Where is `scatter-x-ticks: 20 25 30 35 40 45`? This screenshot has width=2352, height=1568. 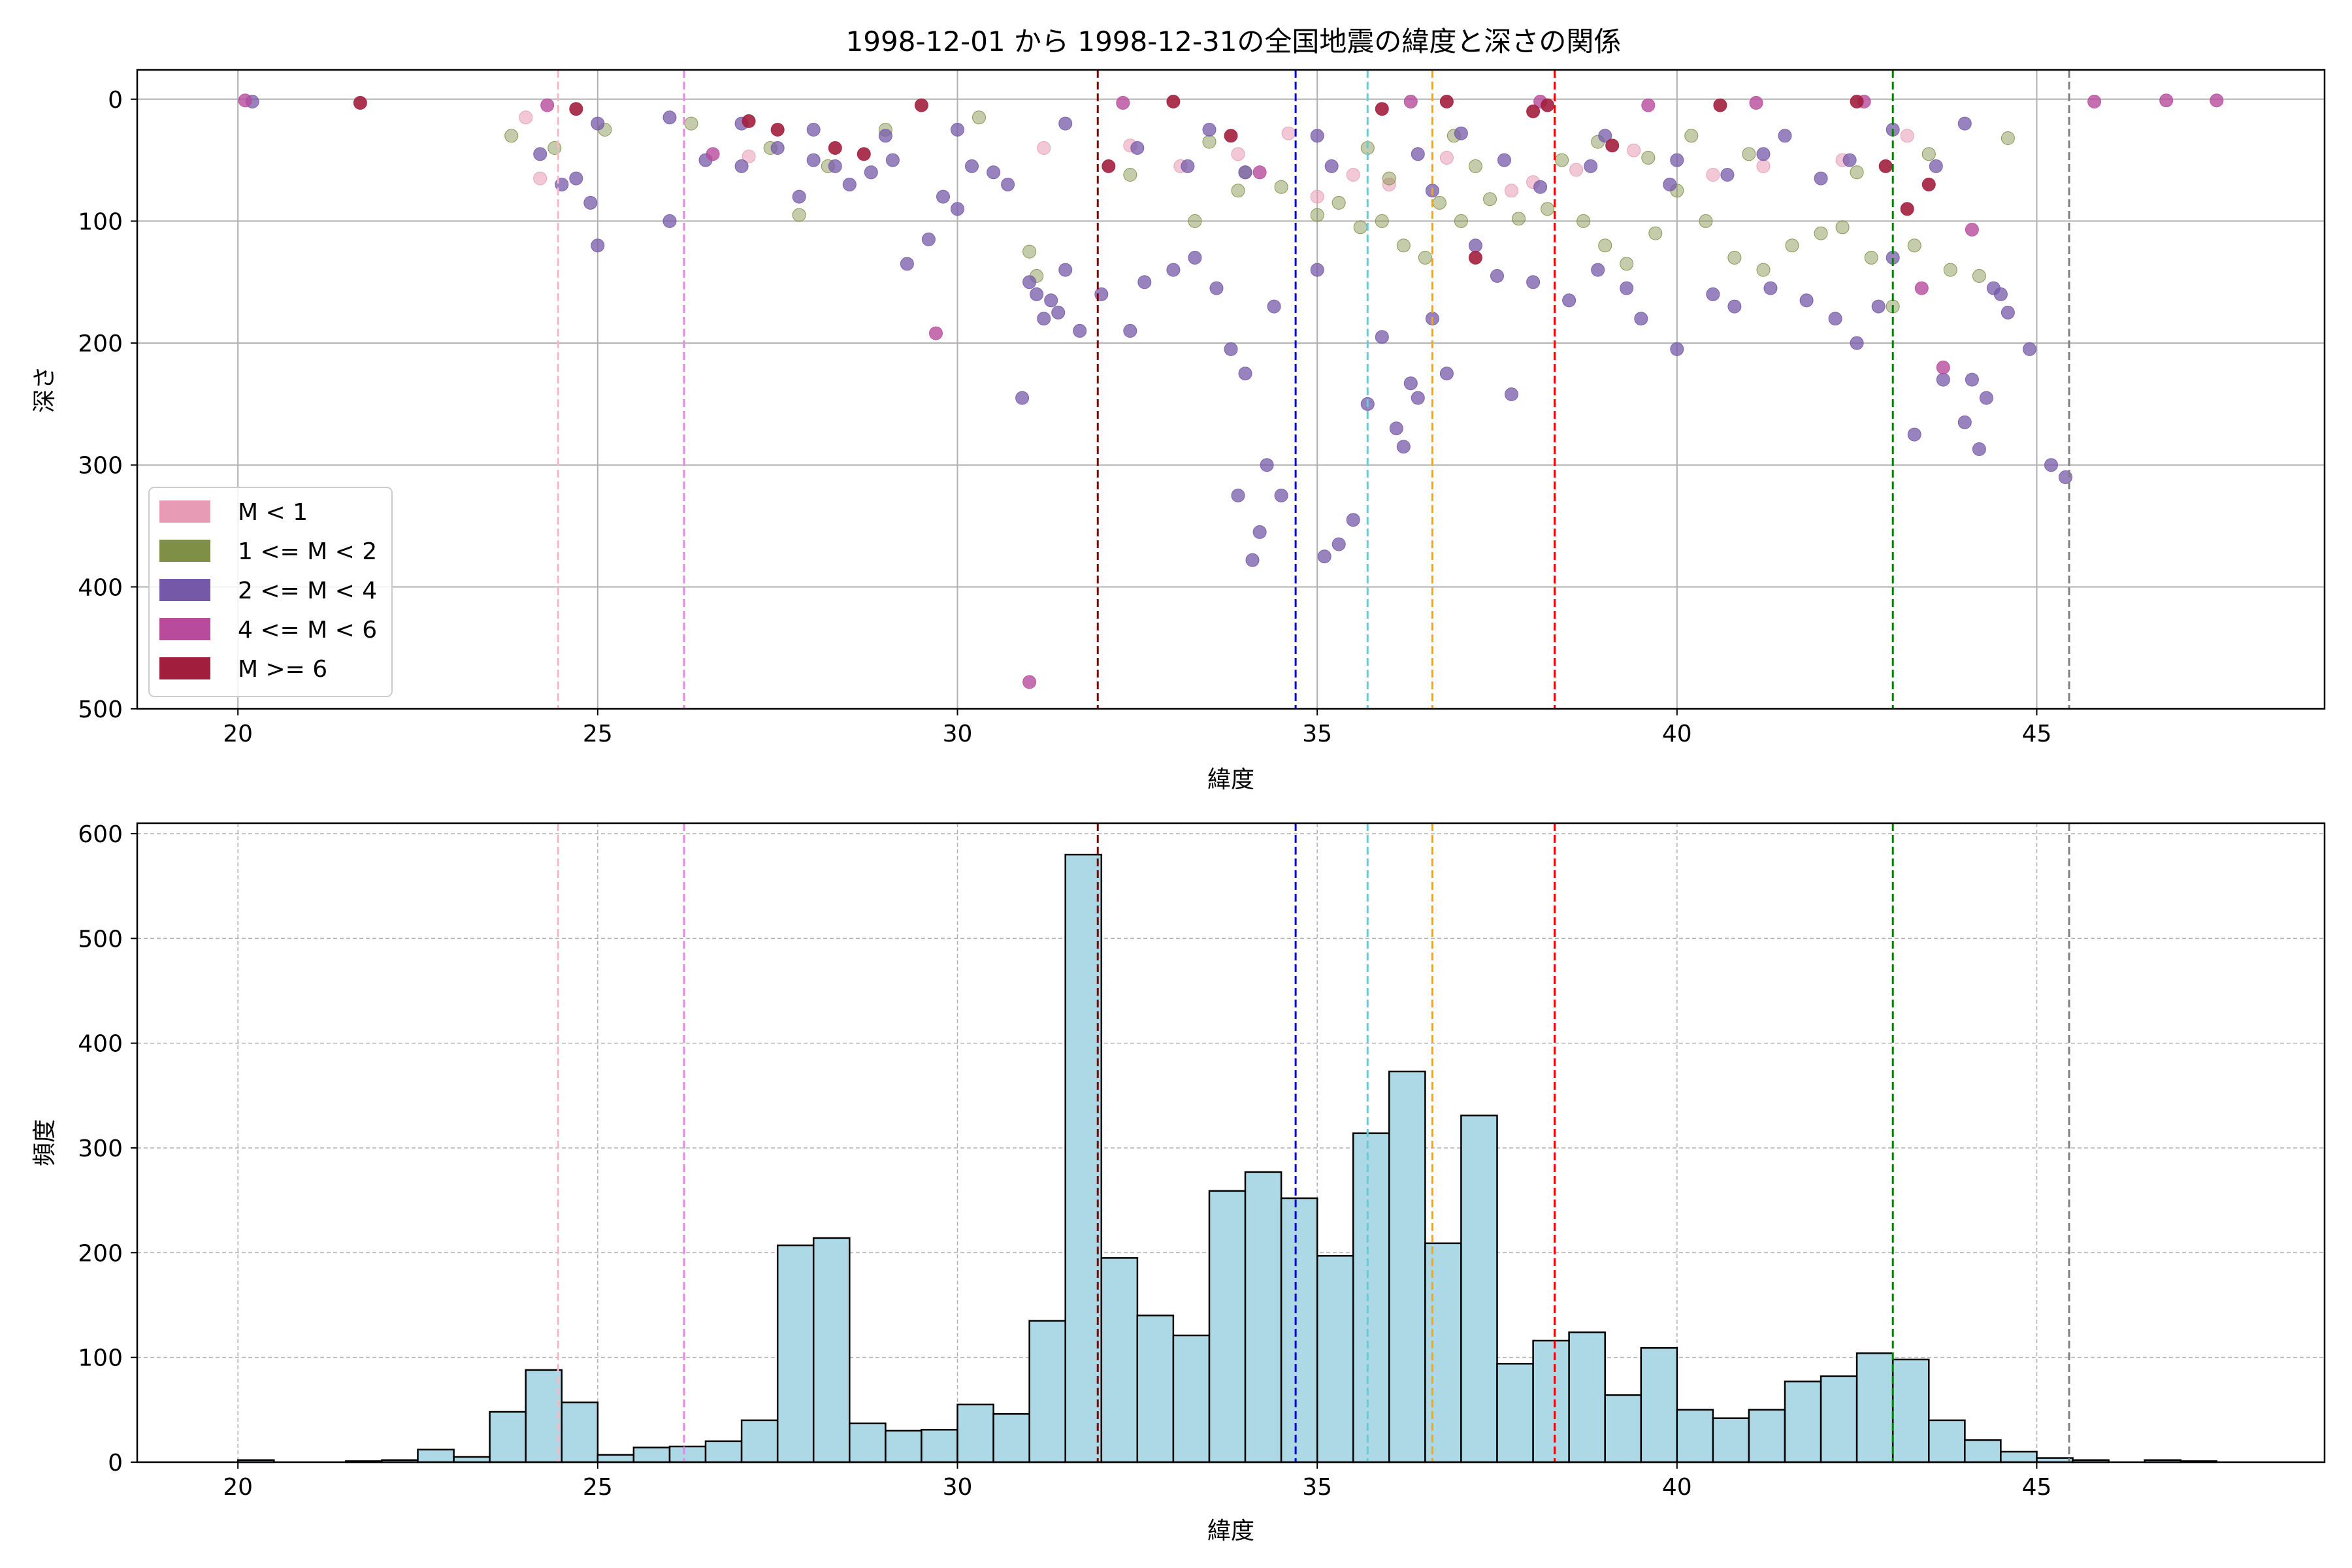 scatter-x-ticks: 20 25 30 35 40 45 is located at coordinates (1137, 728).